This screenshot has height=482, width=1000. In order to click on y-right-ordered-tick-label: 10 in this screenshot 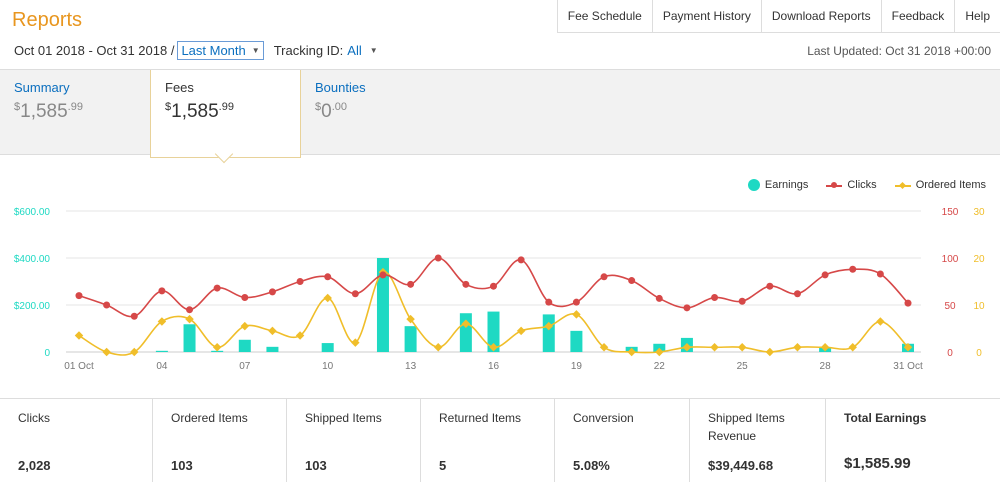, I will do `click(979, 306)`.